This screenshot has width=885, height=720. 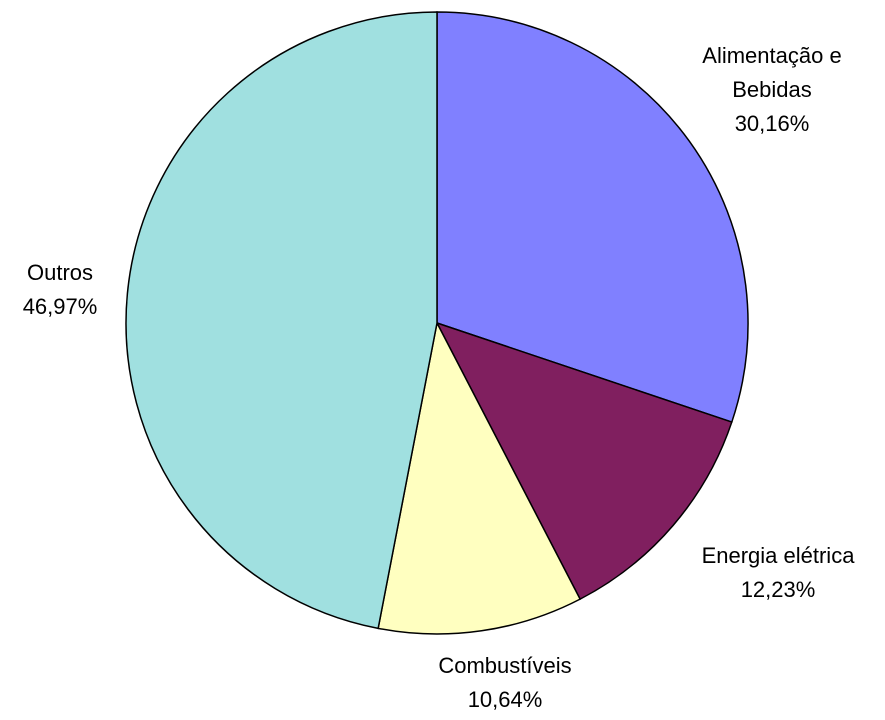 What do you see at coordinates (772, 72) in the screenshot?
I see `category-label: Alimentação e Bebidas` at bounding box center [772, 72].